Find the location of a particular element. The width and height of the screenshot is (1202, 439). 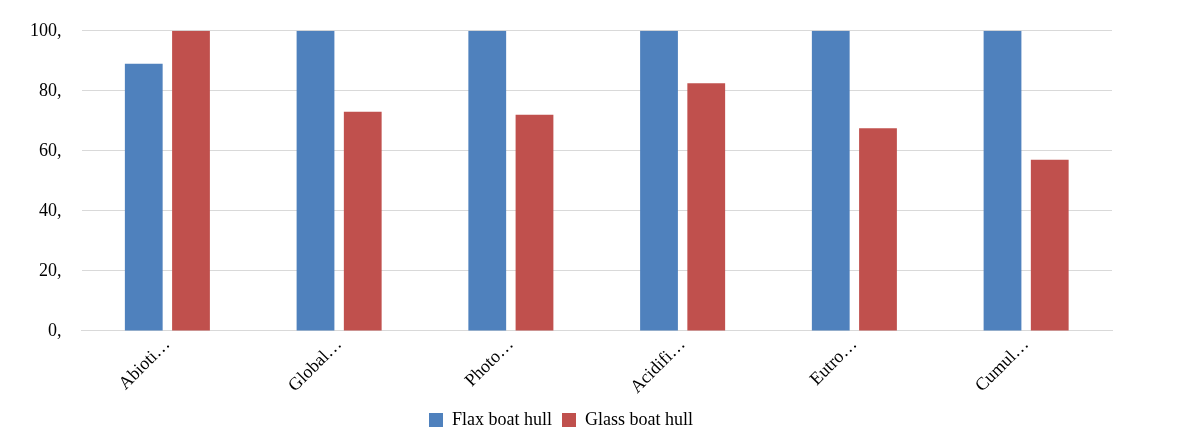

y-tick-label: 60, is located at coordinates (50, 149).